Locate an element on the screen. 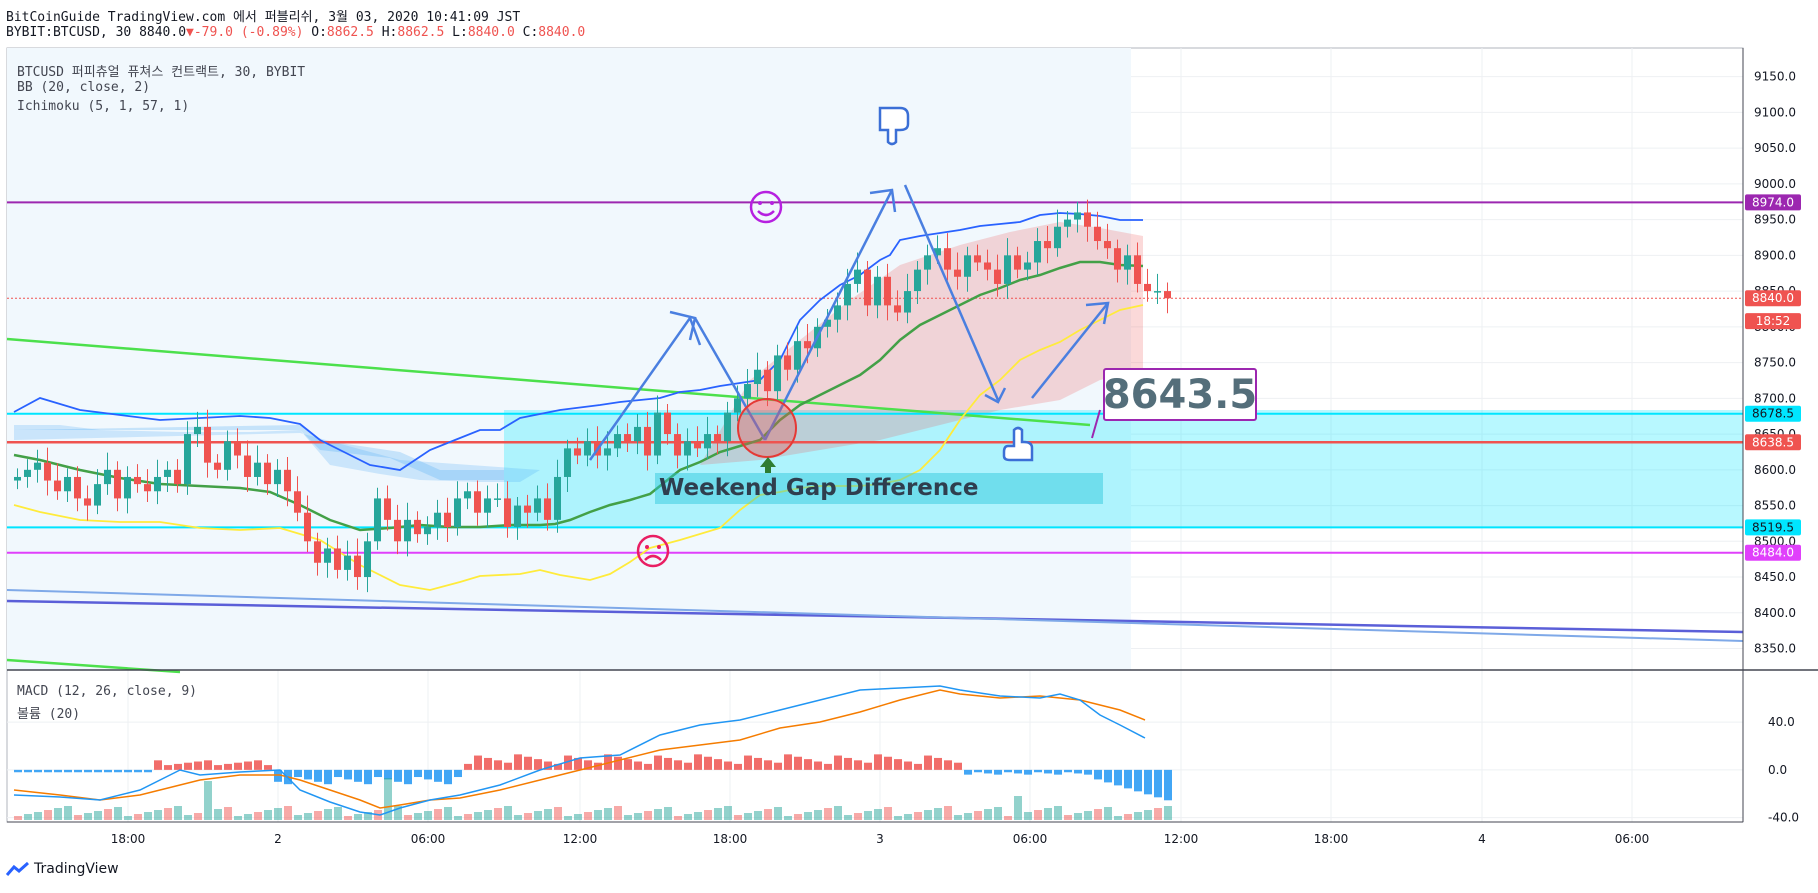 The image size is (1818, 893). callout-pointer is located at coordinates (1096, 424).